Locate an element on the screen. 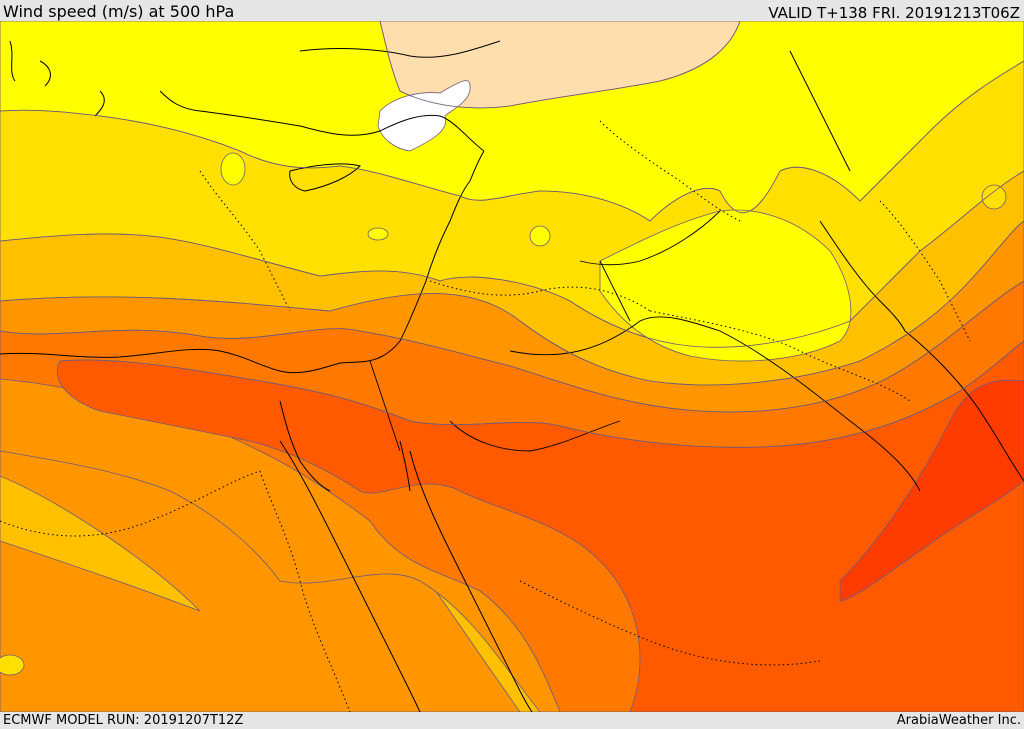 The height and width of the screenshot is (729, 1024). credit: ArabiaWeather Inc. is located at coordinates (958, 720).